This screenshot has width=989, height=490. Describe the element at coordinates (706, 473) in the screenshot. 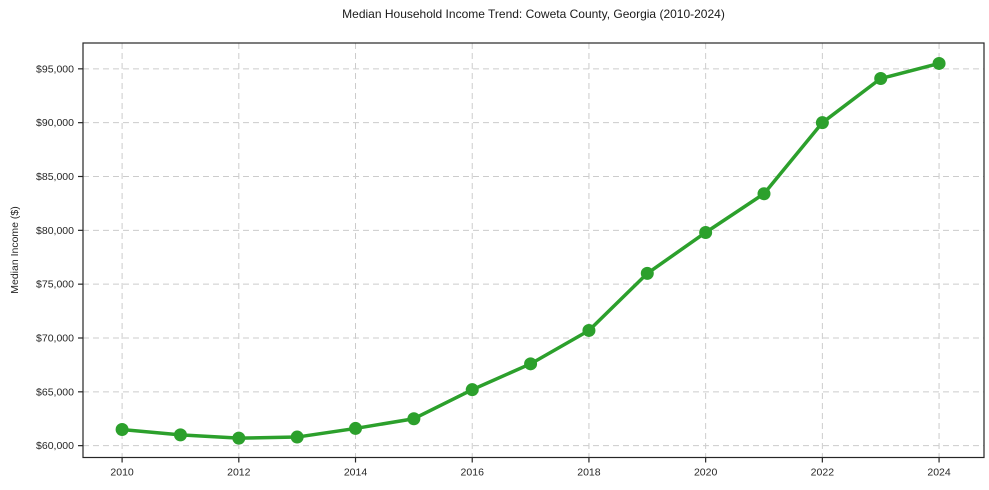

I see `x-tick-label: 2020` at that location.